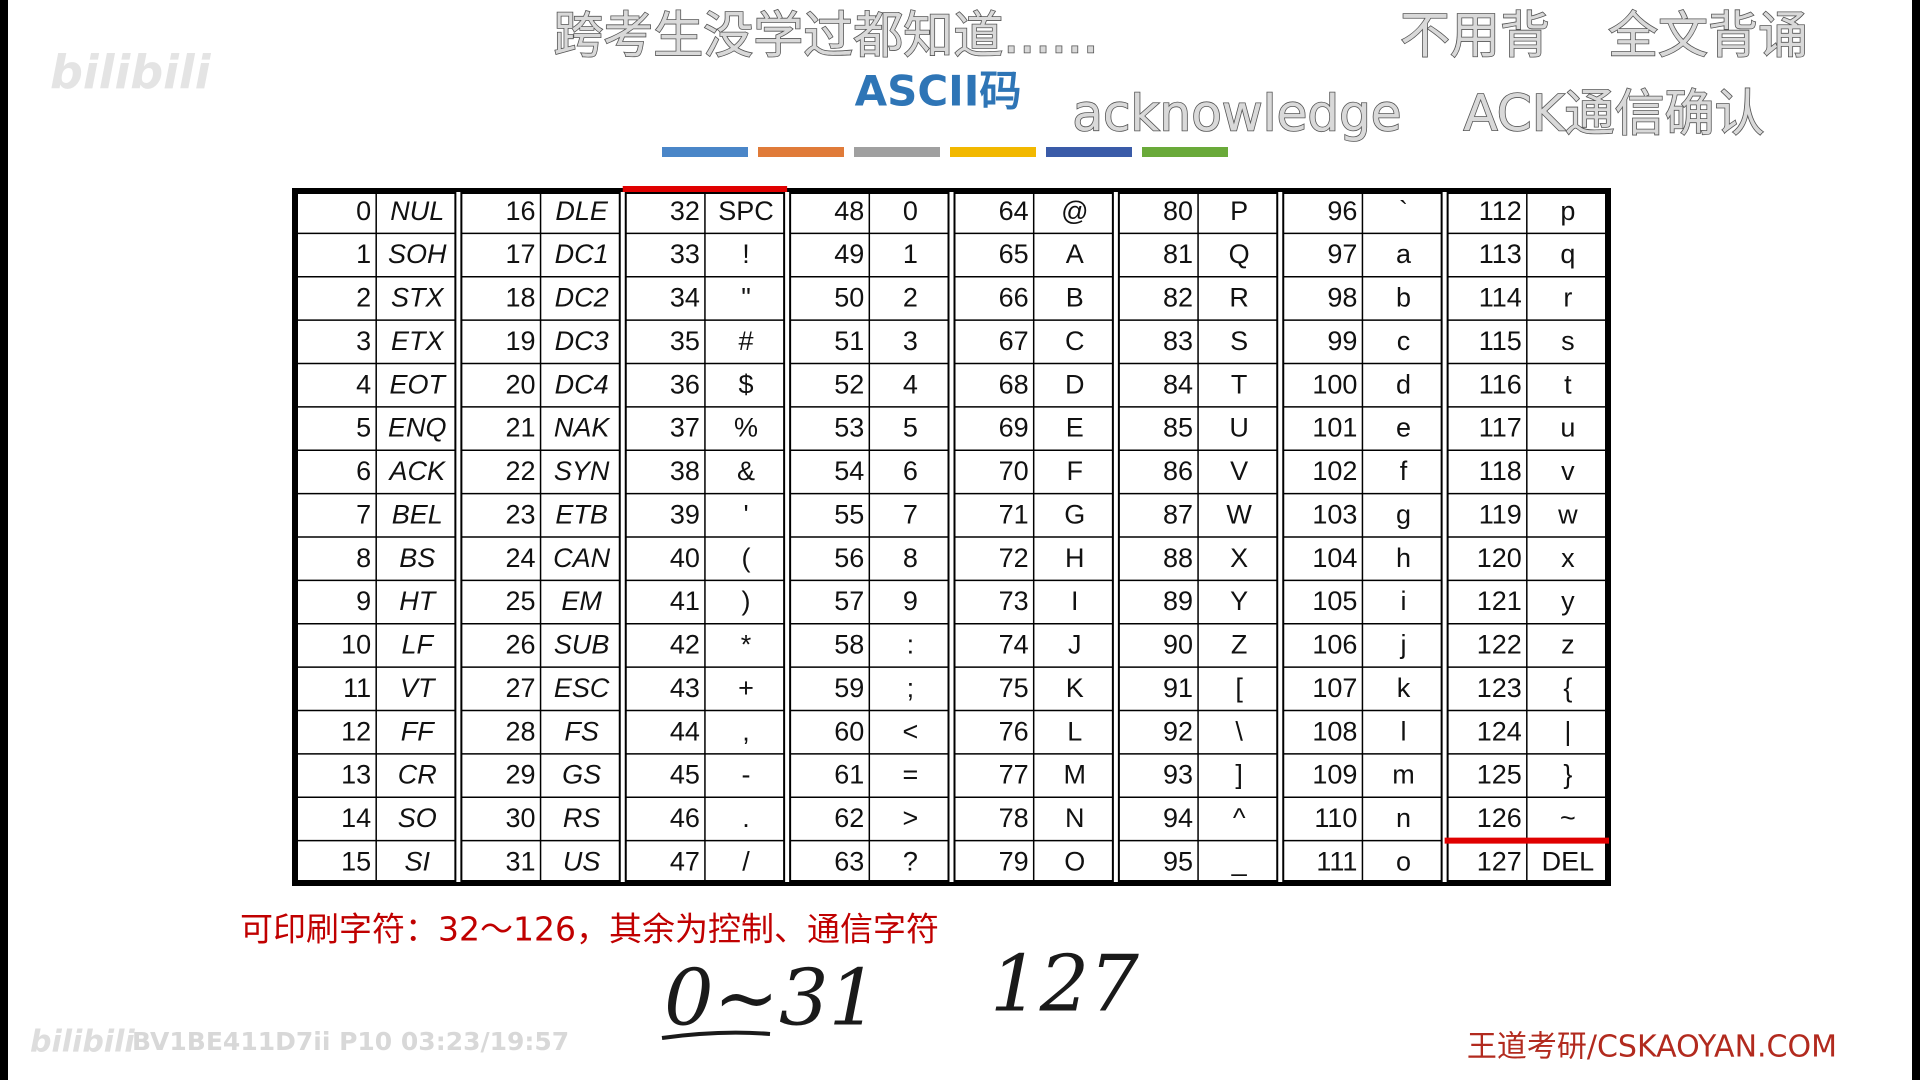  Describe the element at coordinates (1014, 254) in the screenshot. I see `code-cell: 65` at that location.